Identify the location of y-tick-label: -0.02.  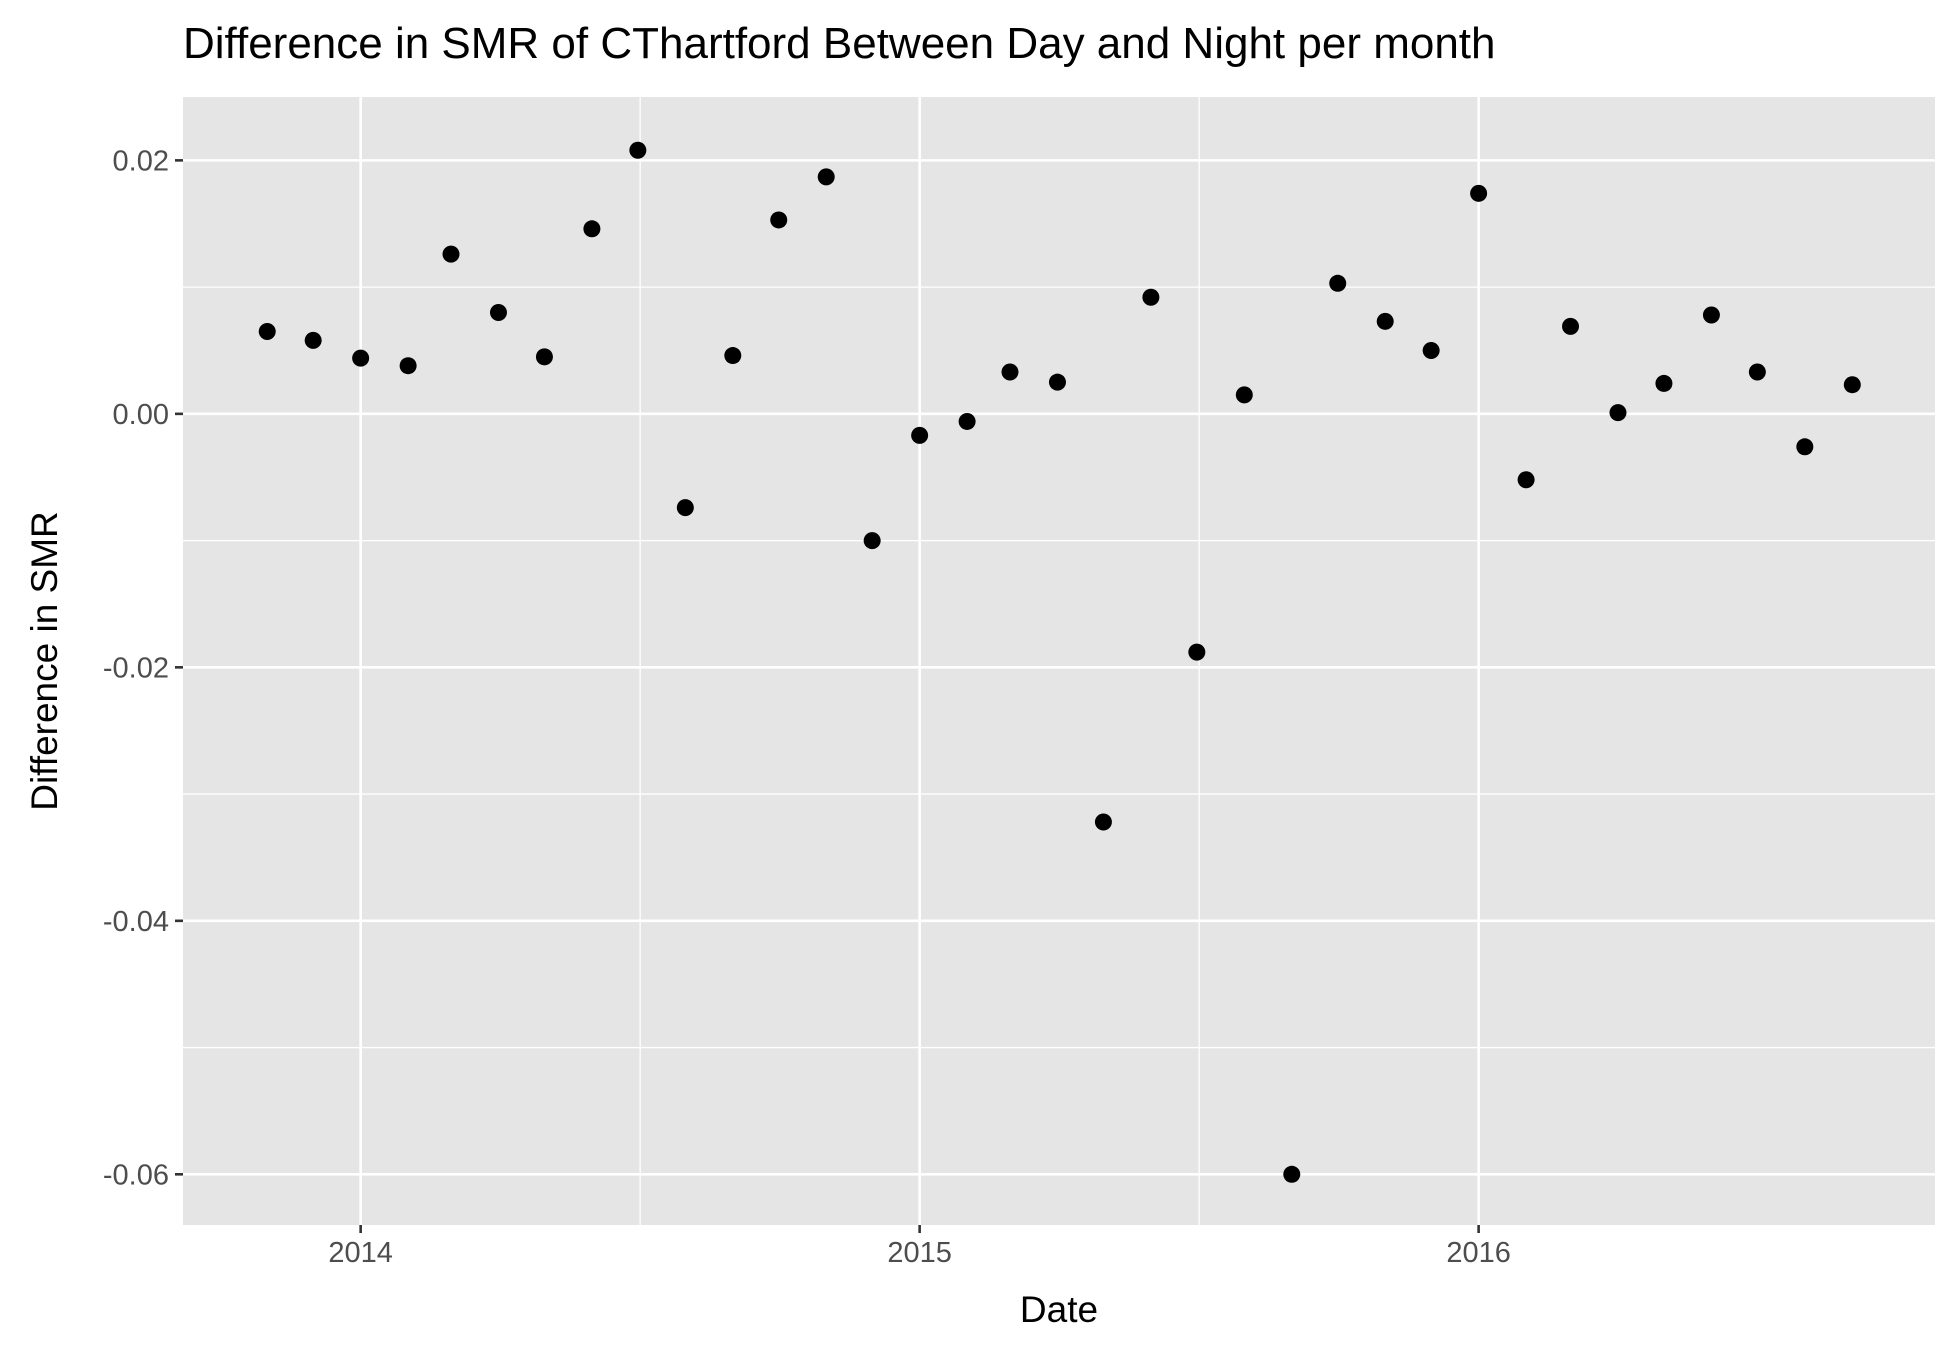
(136, 668).